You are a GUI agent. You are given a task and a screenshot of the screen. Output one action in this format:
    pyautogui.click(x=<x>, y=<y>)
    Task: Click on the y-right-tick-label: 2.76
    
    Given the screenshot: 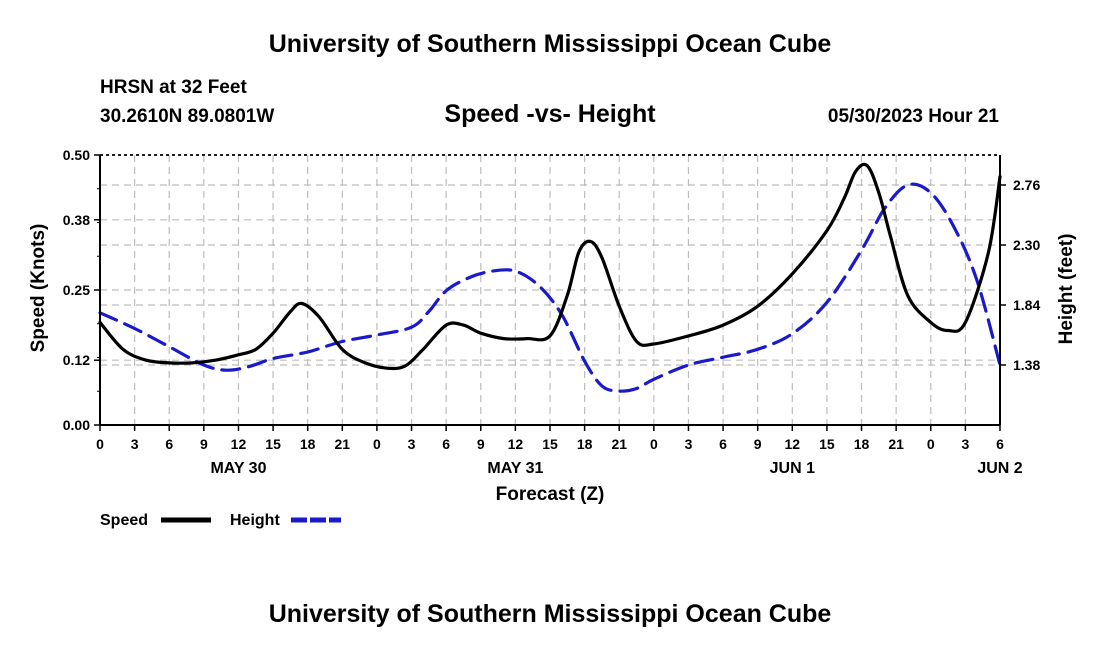 What is the action you would take?
    pyautogui.click(x=1026, y=185)
    